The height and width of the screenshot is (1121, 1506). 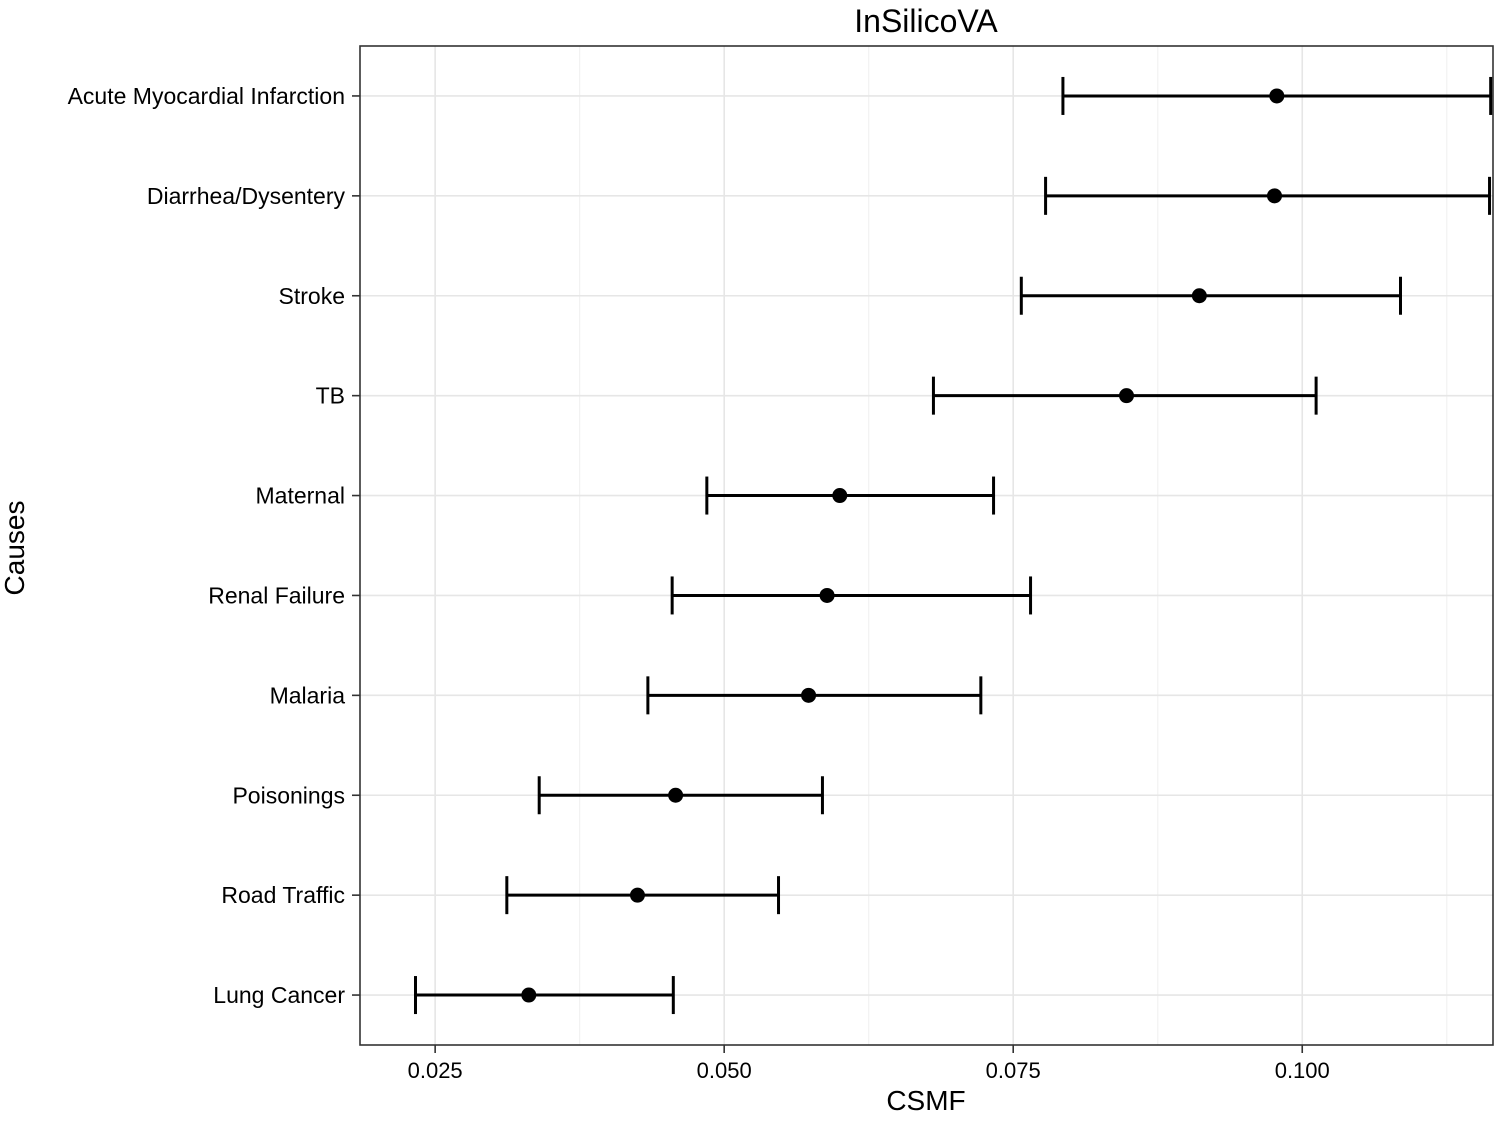 What do you see at coordinates (15, 548) in the screenshot?
I see `y-axis-label: Causes` at bounding box center [15, 548].